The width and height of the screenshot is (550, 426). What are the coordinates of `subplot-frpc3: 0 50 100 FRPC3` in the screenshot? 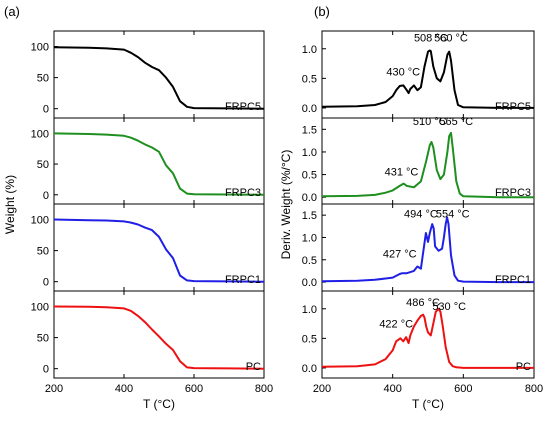 It's located at (148, 161).